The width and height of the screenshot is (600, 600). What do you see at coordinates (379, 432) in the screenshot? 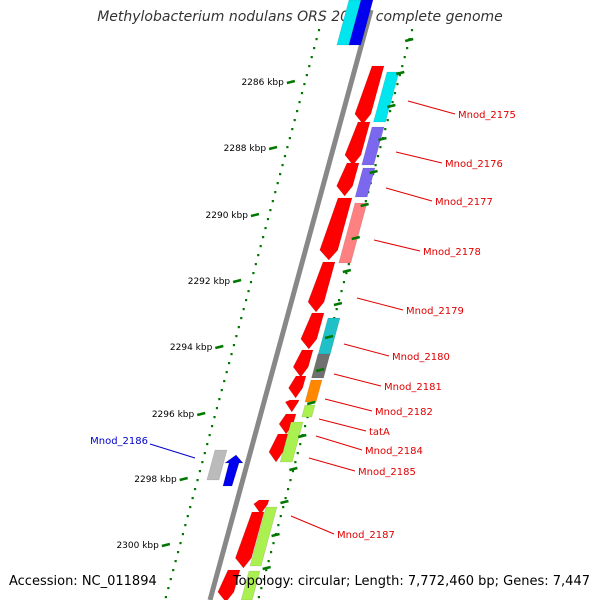
I see `gene-label: tatA` at bounding box center [379, 432].